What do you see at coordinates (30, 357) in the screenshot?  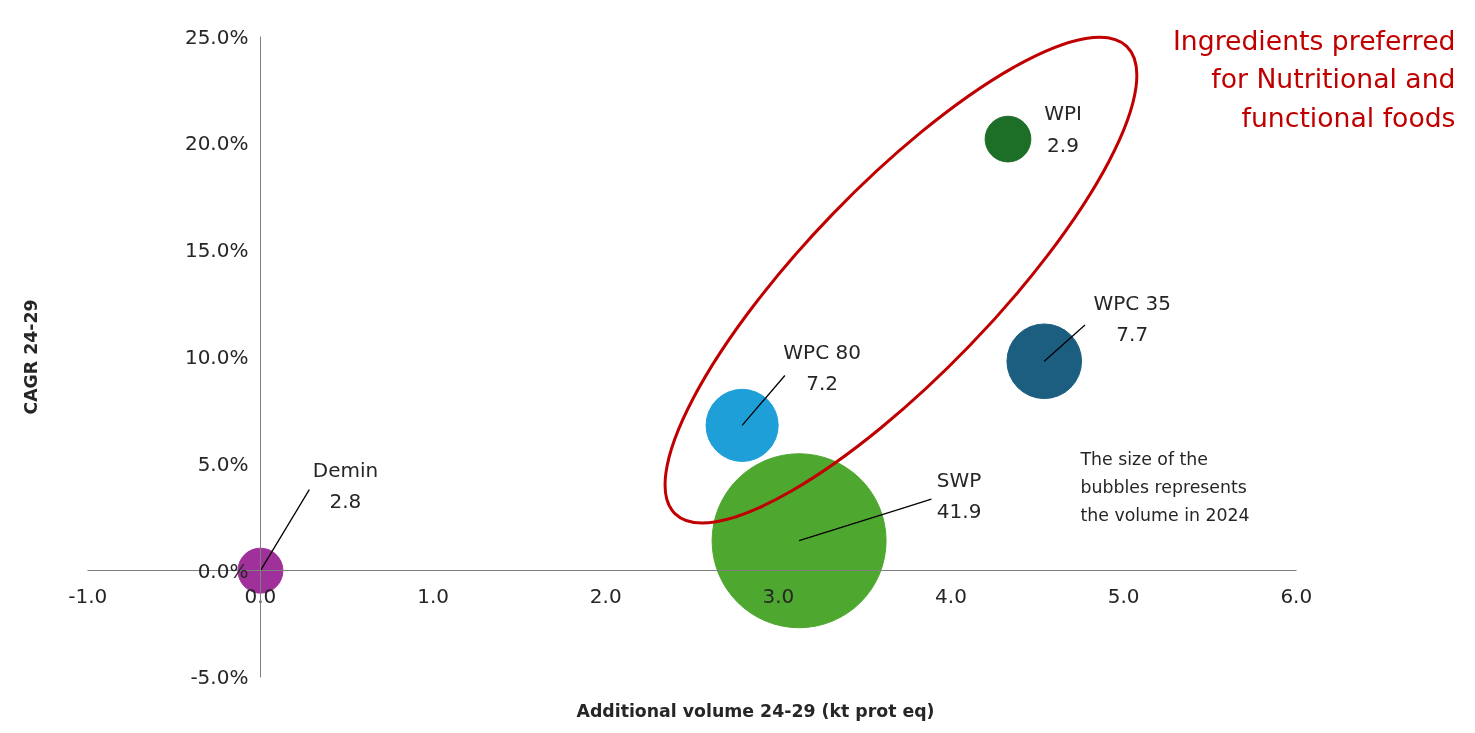 I see `y-axis-title: CAGR 24-29` at bounding box center [30, 357].